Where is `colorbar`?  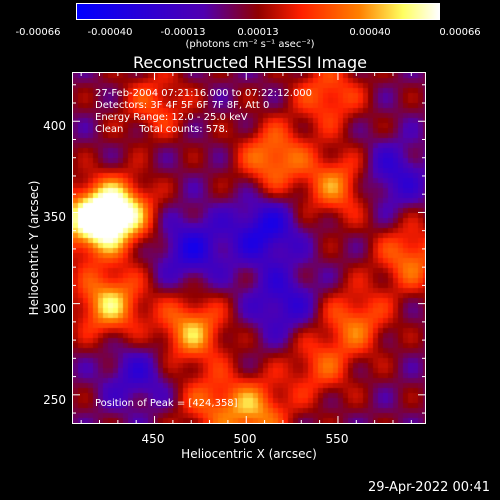 colorbar is located at coordinates (258, 11).